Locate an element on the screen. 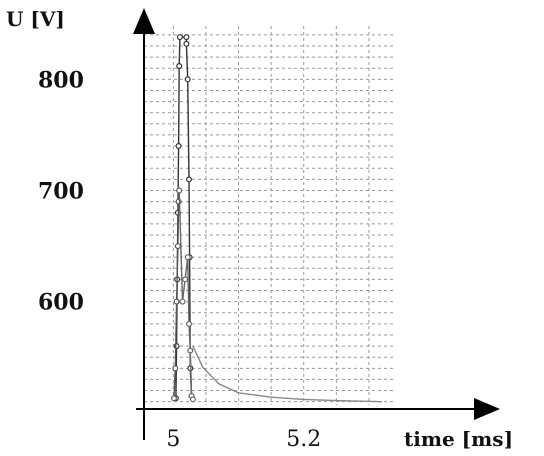 The height and width of the screenshot is (456, 544). x-axis-label: time [ms] is located at coordinates (458, 439).